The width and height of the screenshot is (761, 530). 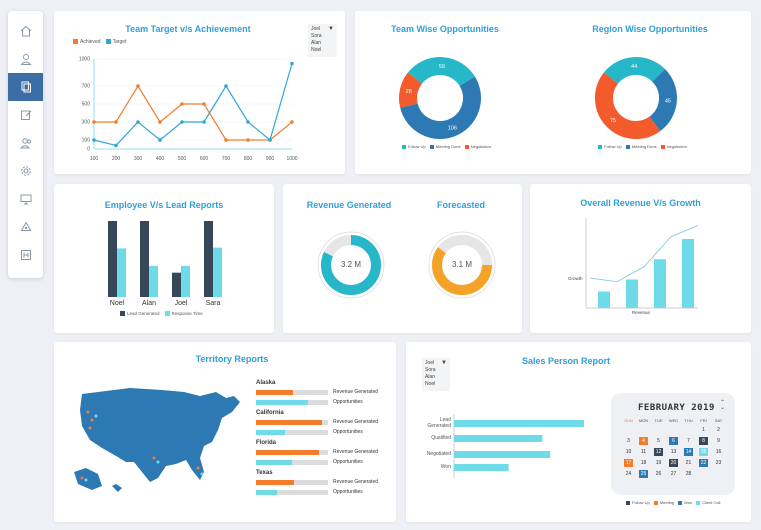 I want to click on edit-icon, so click(x=25, y=115).